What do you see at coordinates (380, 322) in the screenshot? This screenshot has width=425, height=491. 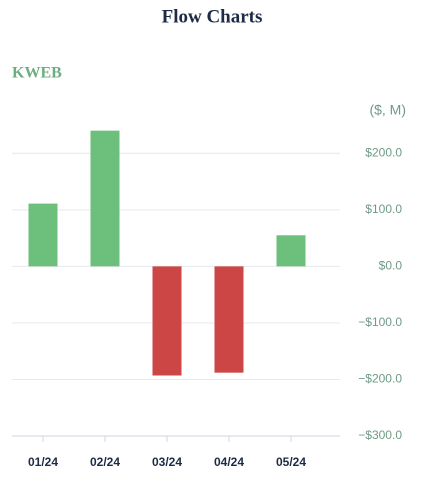 I see `y-tick-label: −$100.0` at bounding box center [380, 322].